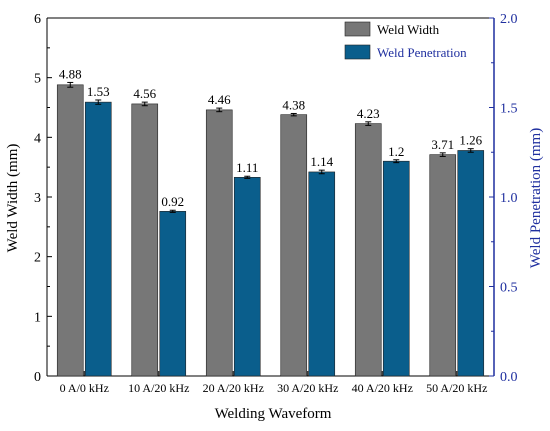 This screenshot has height=431, width=550. I want to click on y-axis-title-left: Weld Width (mm), so click(13, 198).